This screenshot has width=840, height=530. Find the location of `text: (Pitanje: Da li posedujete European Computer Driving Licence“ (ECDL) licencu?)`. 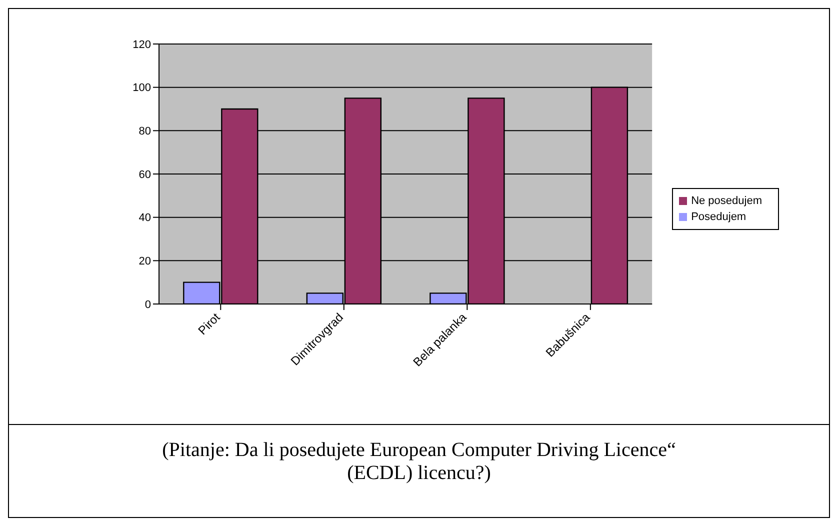

text: (Pitanje: Da li posedujete European Computer Driving Licence“ (ECDL) licencu?) is located at coordinates (419, 461).